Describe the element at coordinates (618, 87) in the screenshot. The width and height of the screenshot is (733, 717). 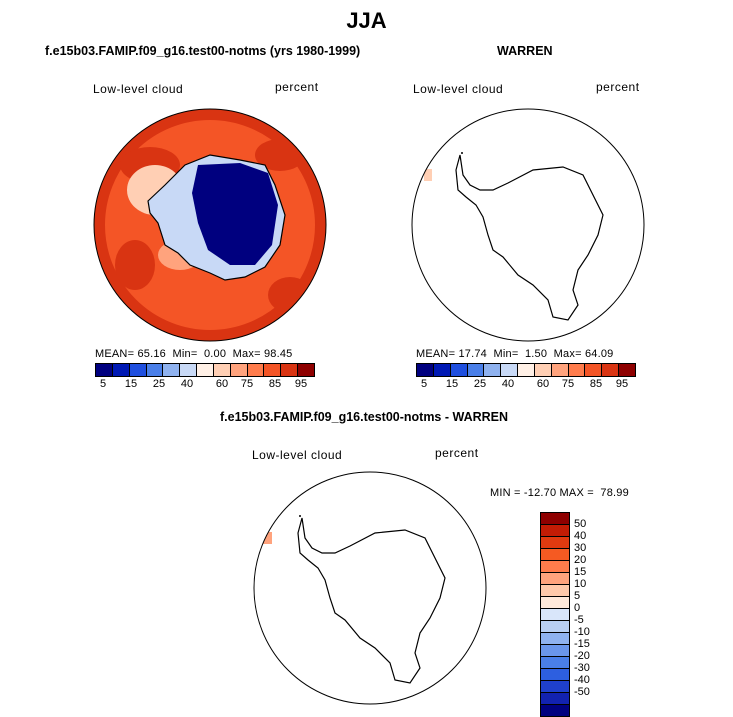
I see `panel2-units-label: percent` at that location.